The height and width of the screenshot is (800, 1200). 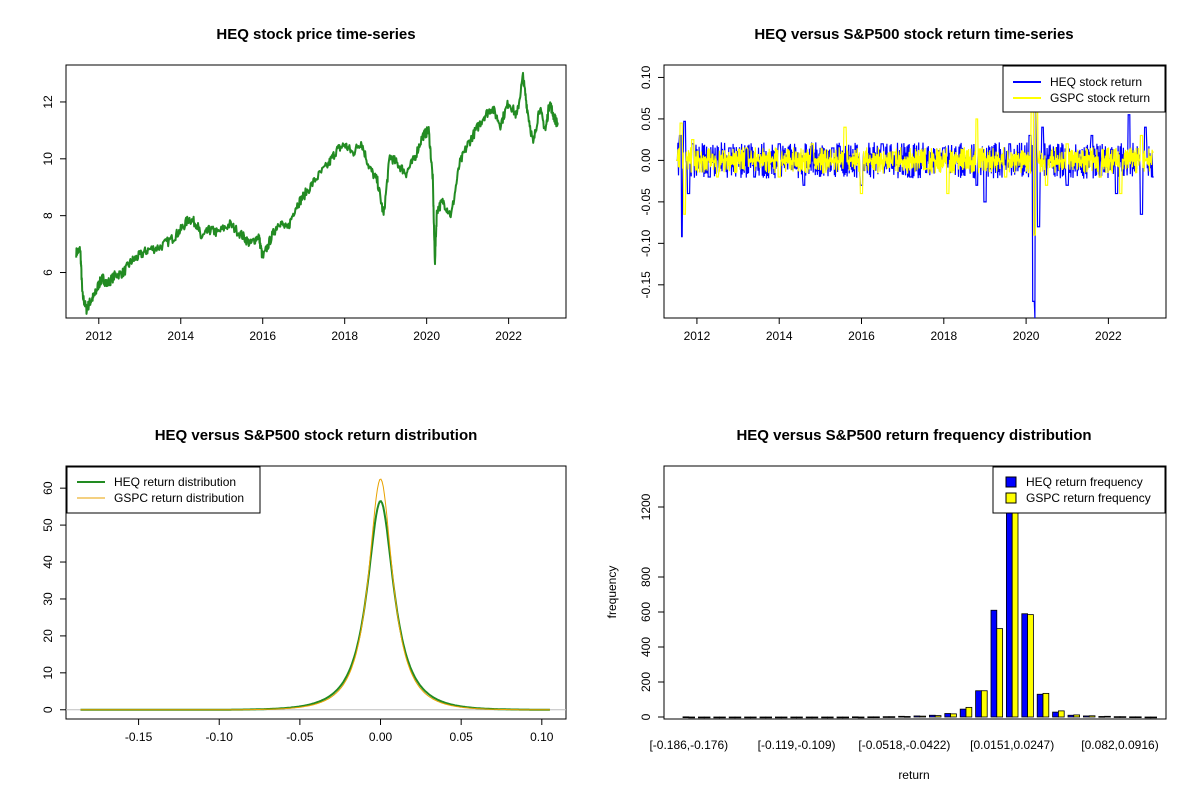 I want to click on density-legend-box, so click(x=163, y=490).